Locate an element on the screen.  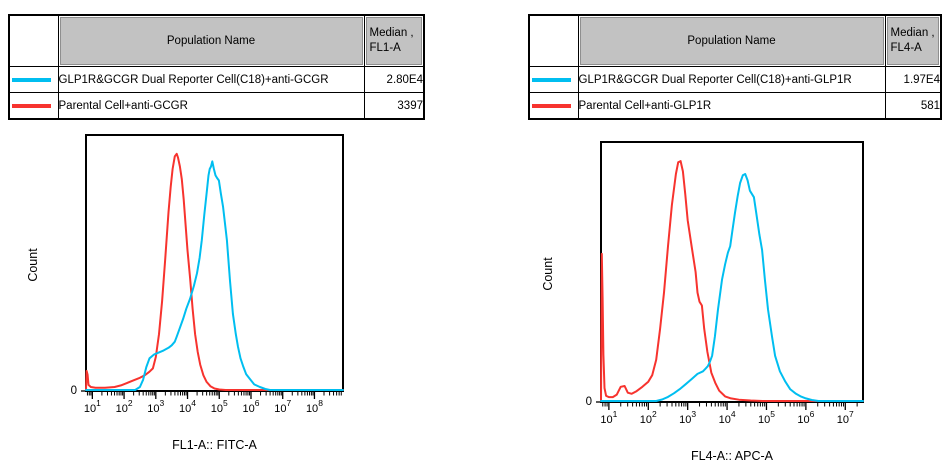
table-row: Parental Cell+anti-GCGR 3397 is located at coordinates (216, 106).